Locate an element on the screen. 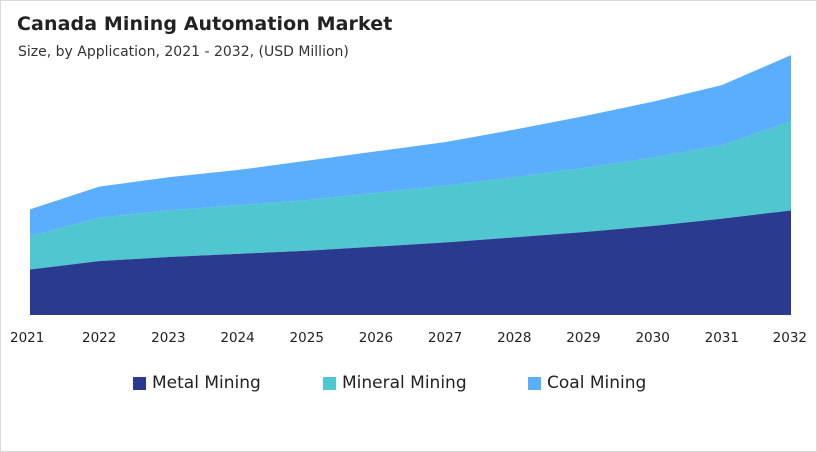 The image size is (817, 452). legend-swatch-mineral-mining is located at coordinates (329, 383).